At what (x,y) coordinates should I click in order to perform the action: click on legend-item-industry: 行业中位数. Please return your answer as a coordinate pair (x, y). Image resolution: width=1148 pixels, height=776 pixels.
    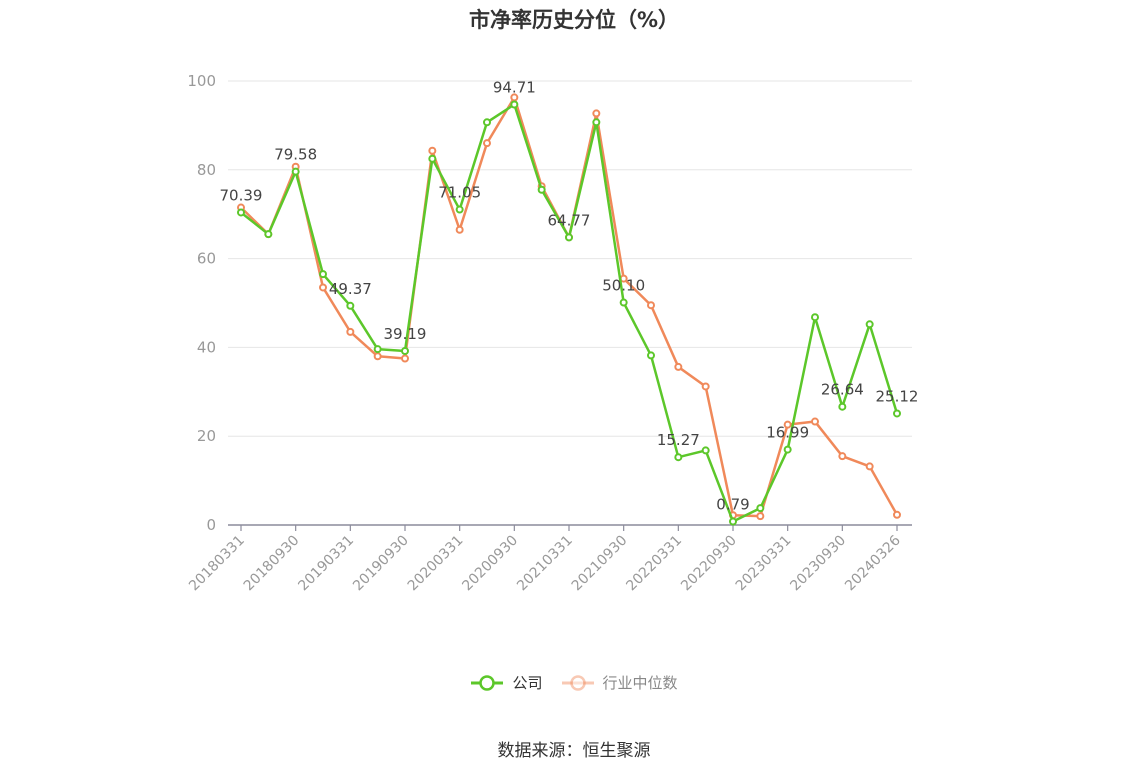
    Looking at the image, I should click on (619, 682).